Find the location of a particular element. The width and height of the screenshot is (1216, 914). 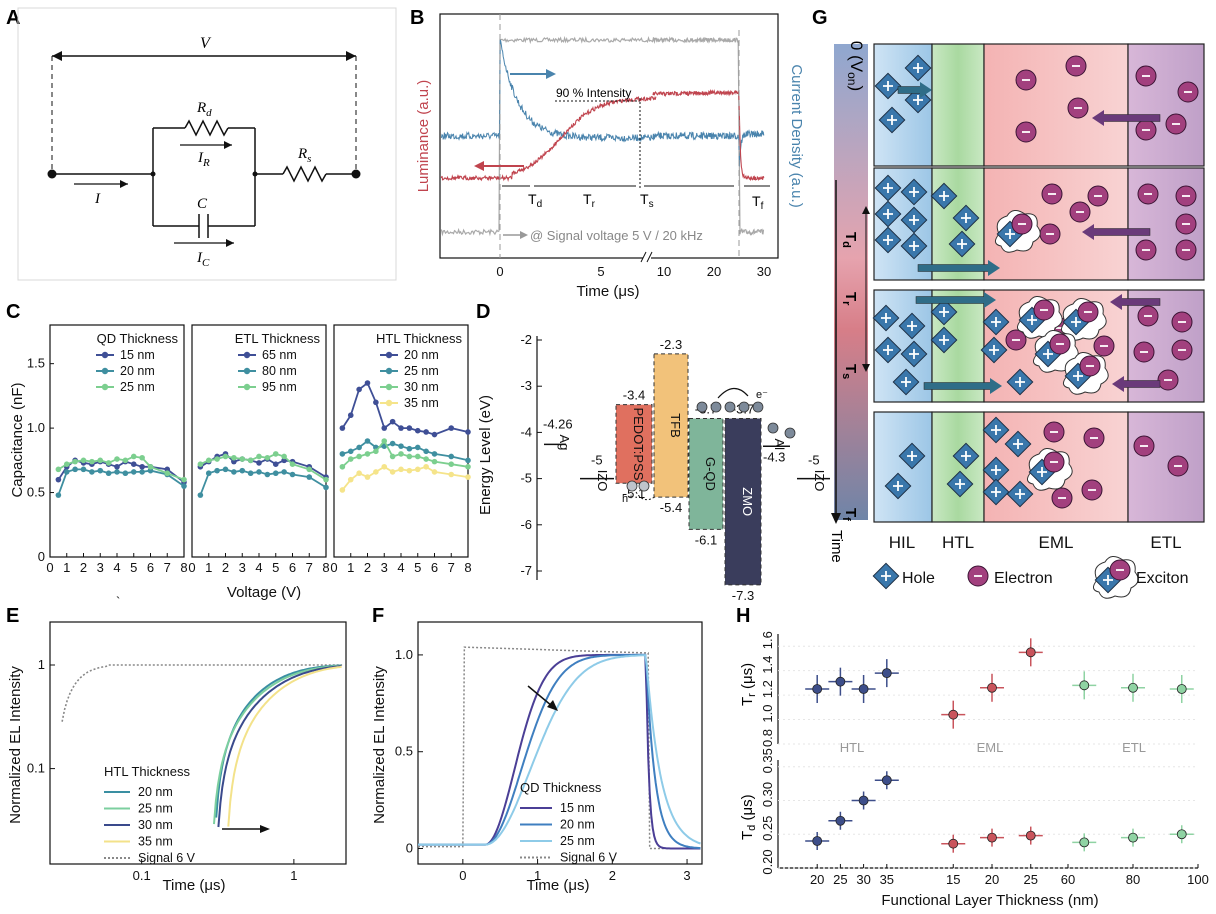

h-xlabel: Functional Layer Thickness (nm) is located at coordinates (989, 900).